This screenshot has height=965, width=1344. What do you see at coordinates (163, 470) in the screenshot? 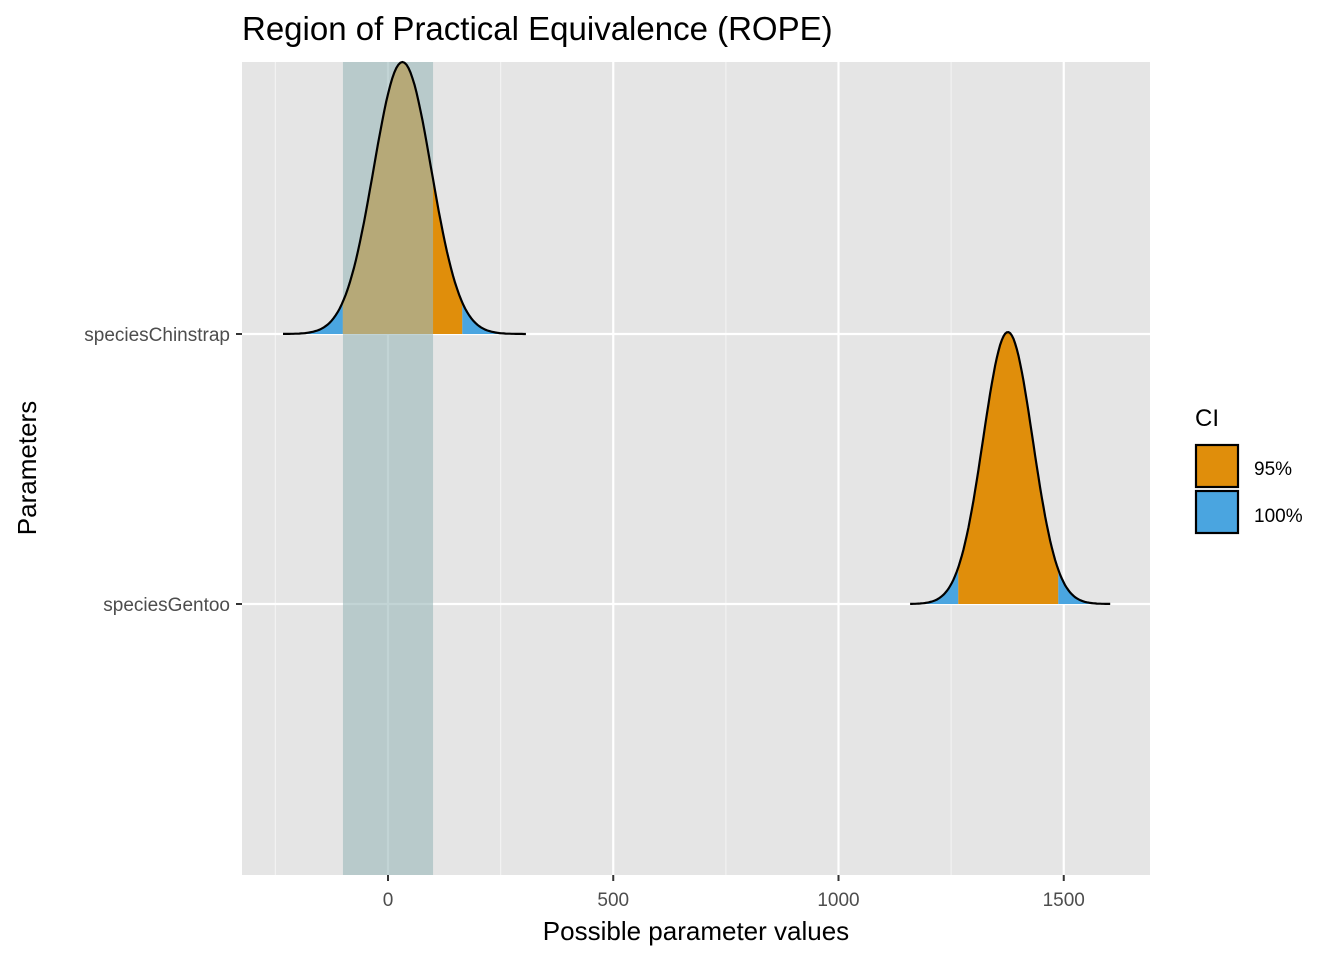
I see `y-axis: speciesChinstrap speciesGentoo` at bounding box center [163, 470].